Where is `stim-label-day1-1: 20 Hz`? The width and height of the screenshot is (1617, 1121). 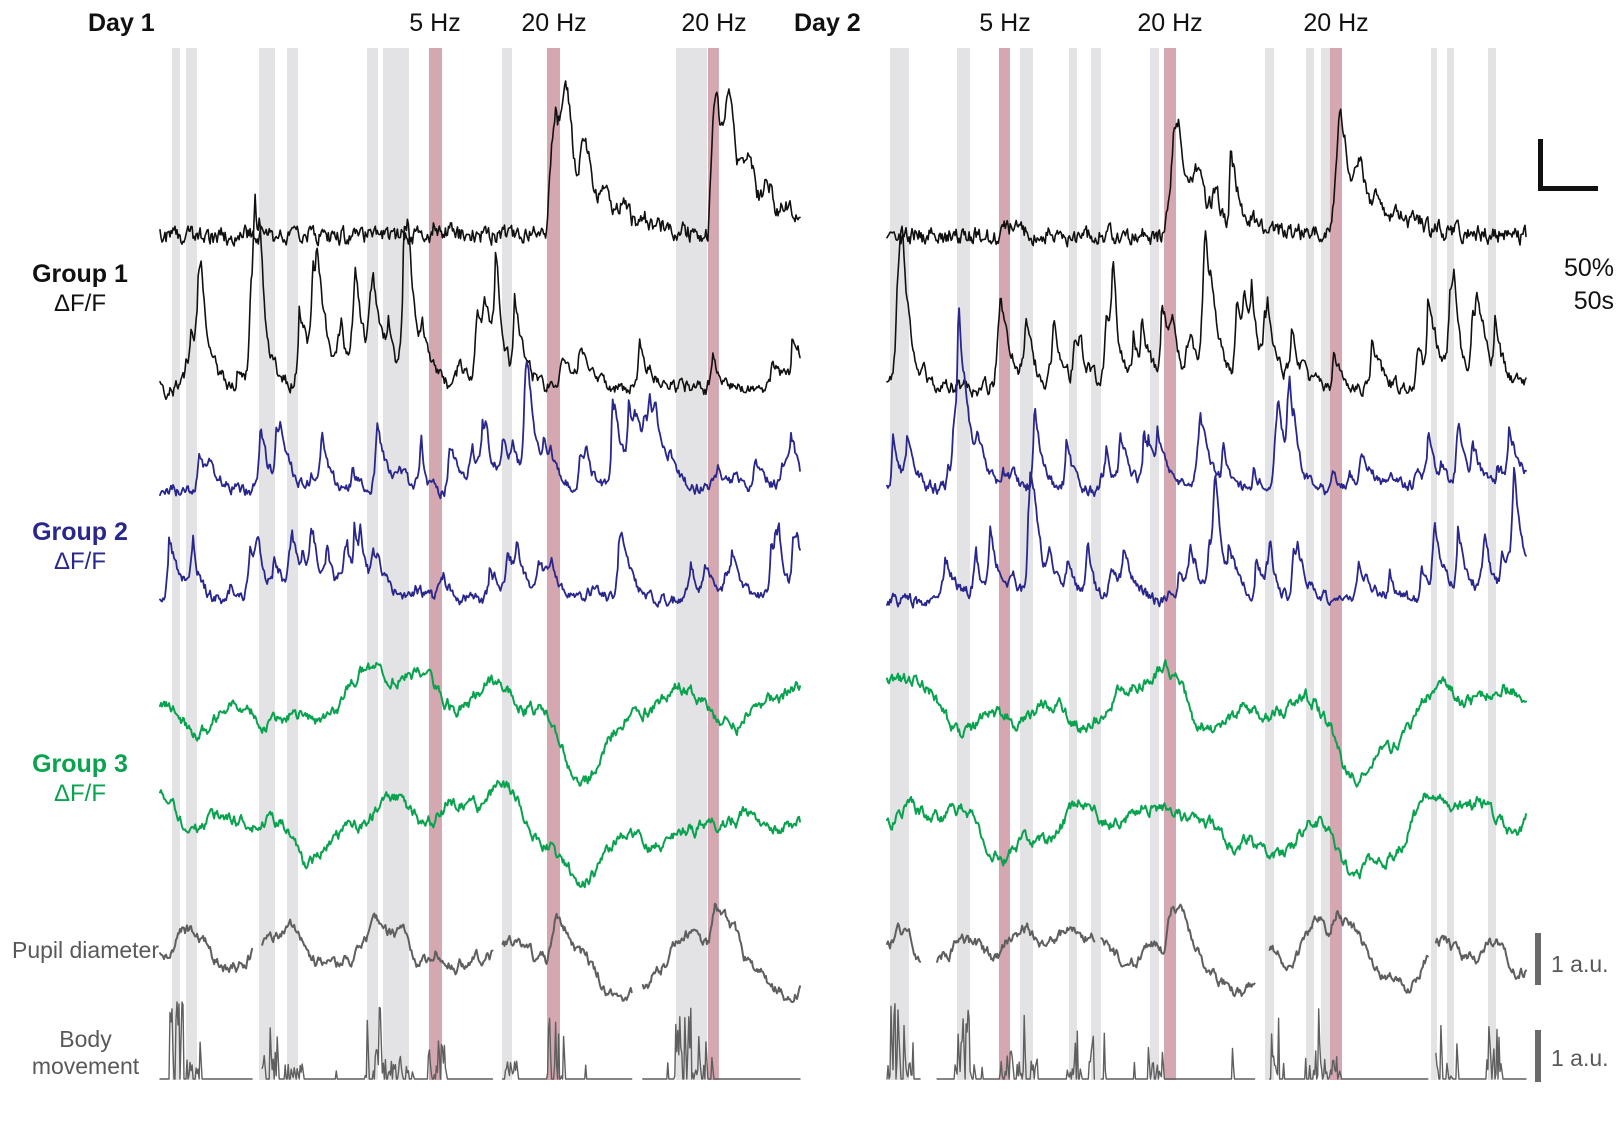
stim-label-day1-1: 20 Hz is located at coordinates (554, 23).